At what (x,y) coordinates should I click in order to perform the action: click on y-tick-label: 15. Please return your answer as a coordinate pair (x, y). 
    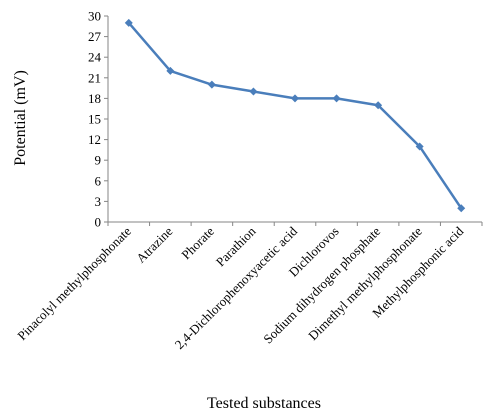
    Looking at the image, I should click on (94, 119).